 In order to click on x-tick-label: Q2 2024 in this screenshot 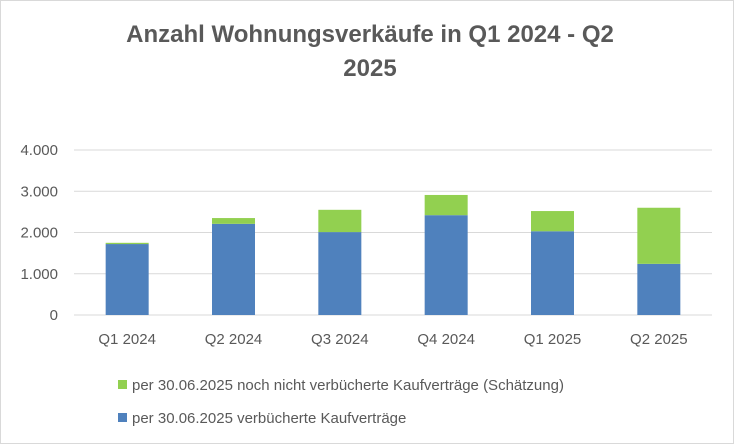, I will do `click(234, 339)`.